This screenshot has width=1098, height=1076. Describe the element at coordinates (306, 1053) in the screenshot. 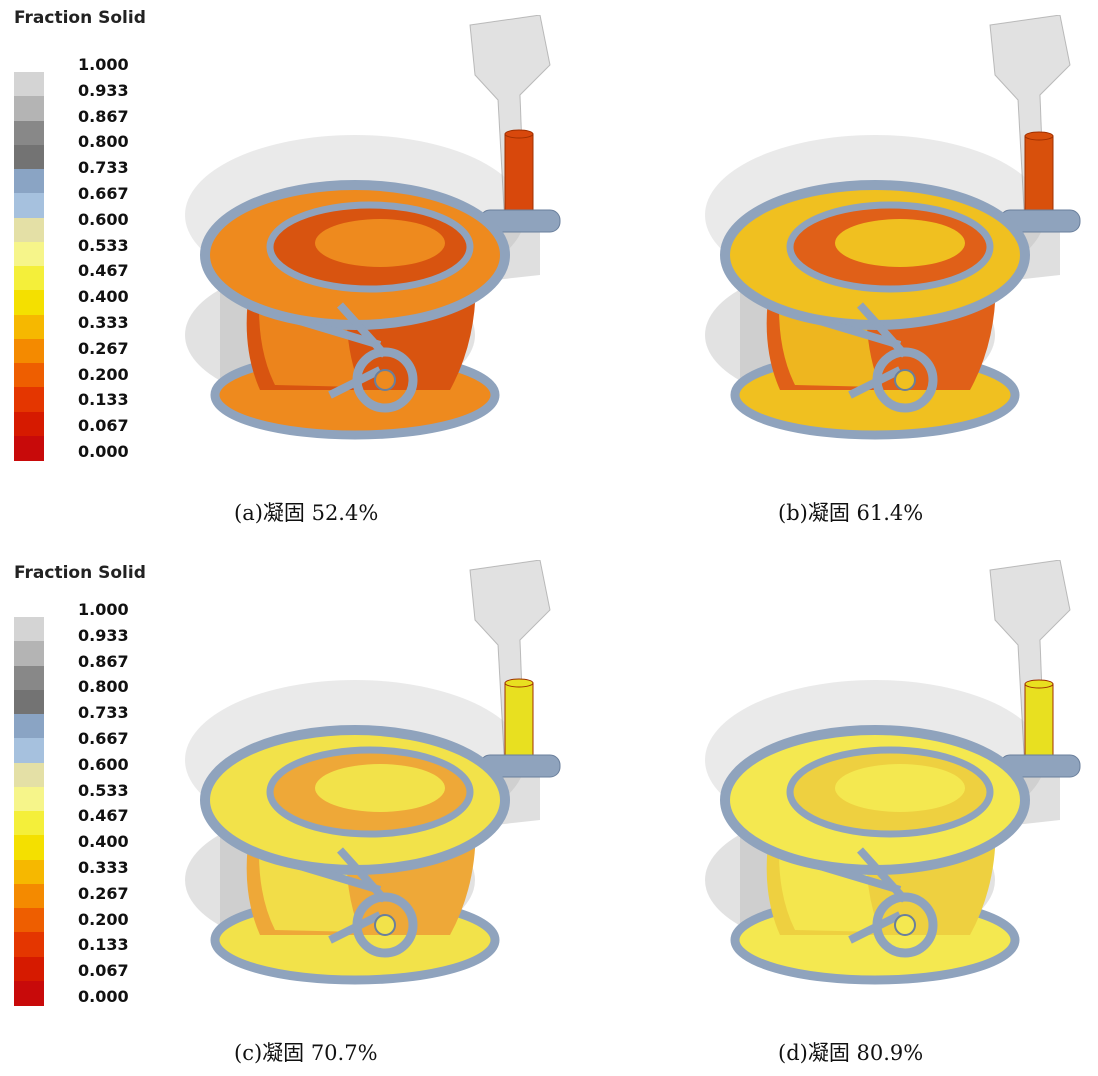

I see `caption-c: (c)凝固 70.7%` at that location.